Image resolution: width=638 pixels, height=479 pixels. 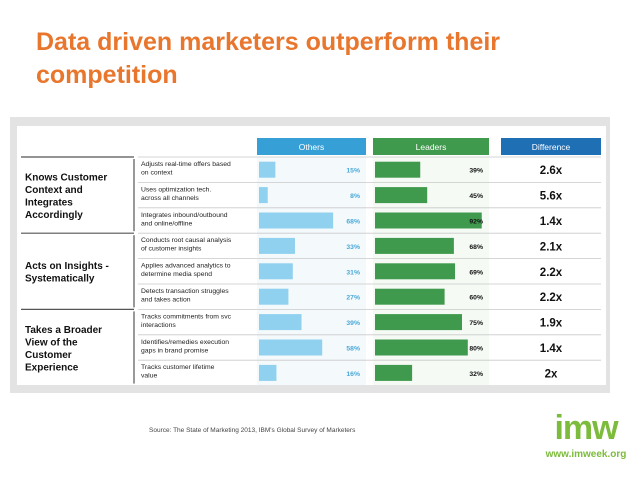 What do you see at coordinates (551, 197) in the screenshot?
I see `difference-value-label: 5.6x` at bounding box center [551, 197].